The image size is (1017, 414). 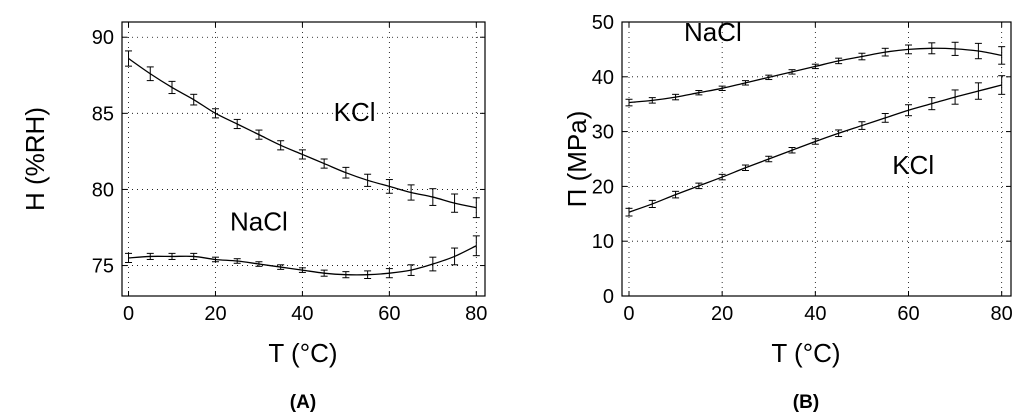 I want to click on x-tick-label-b: 40, so click(x=815, y=314).